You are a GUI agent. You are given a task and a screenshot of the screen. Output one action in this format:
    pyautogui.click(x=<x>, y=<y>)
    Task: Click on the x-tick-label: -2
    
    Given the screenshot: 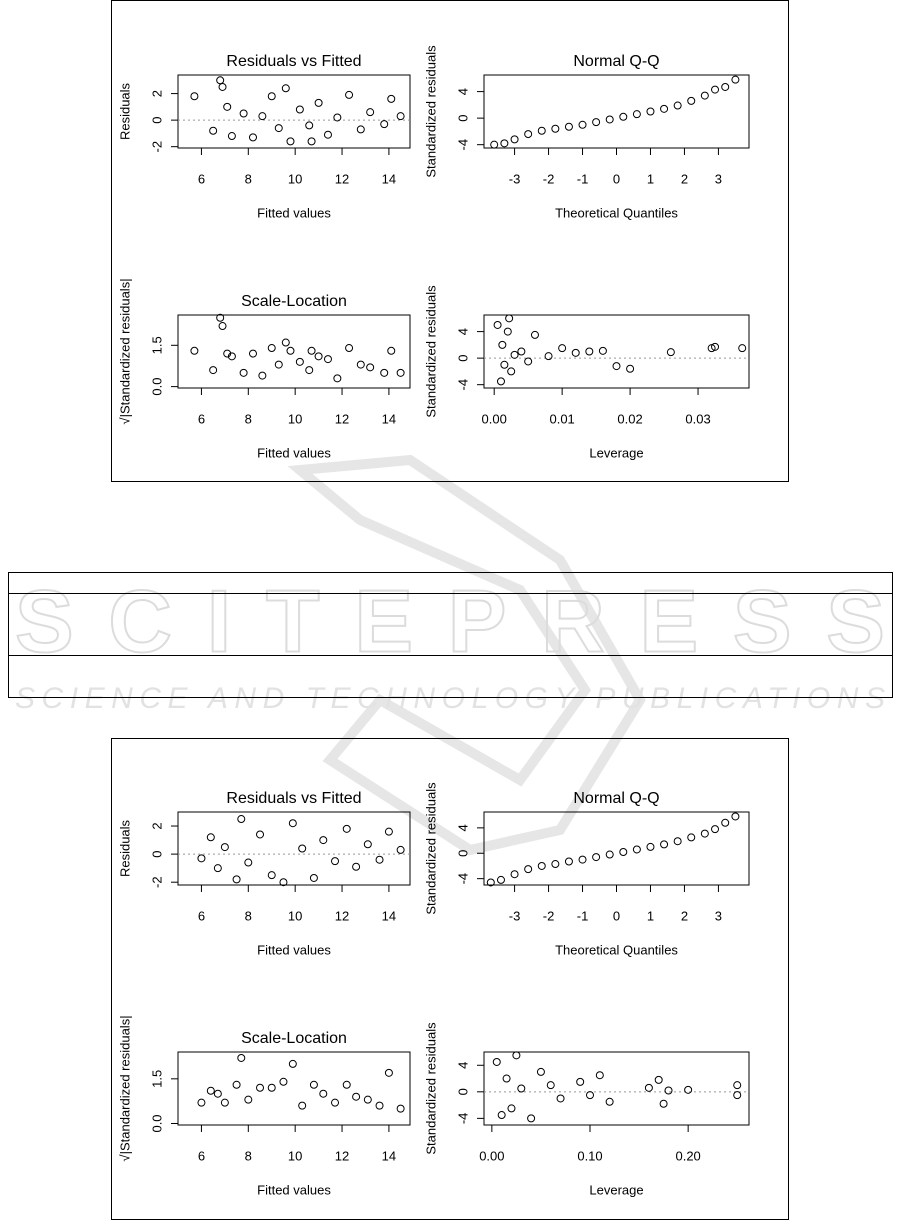 What is the action you would take?
    pyautogui.click(x=549, y=178)
    